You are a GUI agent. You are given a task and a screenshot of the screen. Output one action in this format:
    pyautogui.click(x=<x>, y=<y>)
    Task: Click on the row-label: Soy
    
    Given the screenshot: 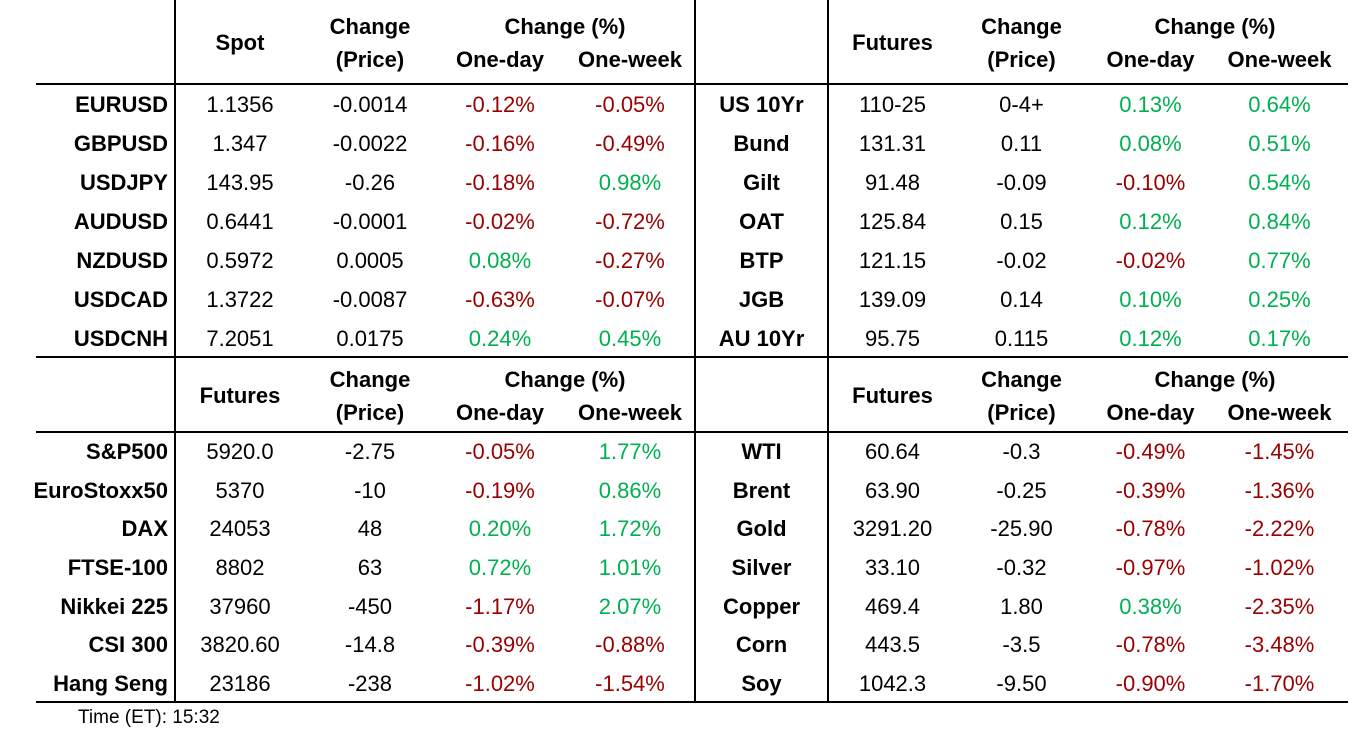 What is the action you would take?
    pyautogui.click(x=761, y=683)
    